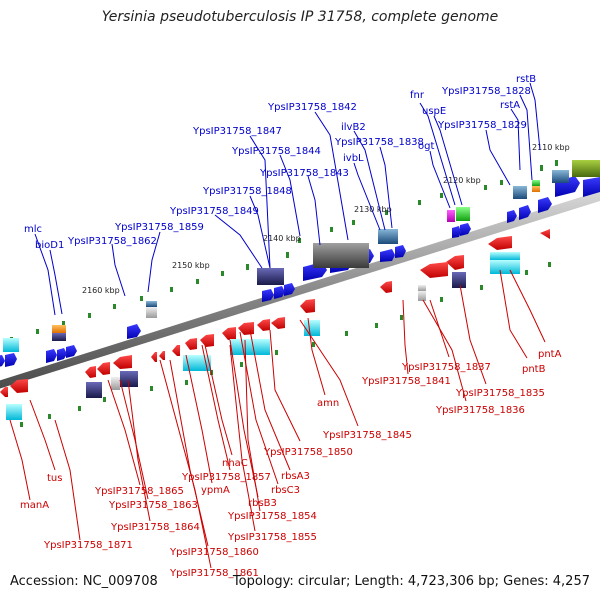 Image resolution: width=600 pixels, height=600 pixels. I want to click on gene-label: YpsIP31758_1845, so click(367, 435).